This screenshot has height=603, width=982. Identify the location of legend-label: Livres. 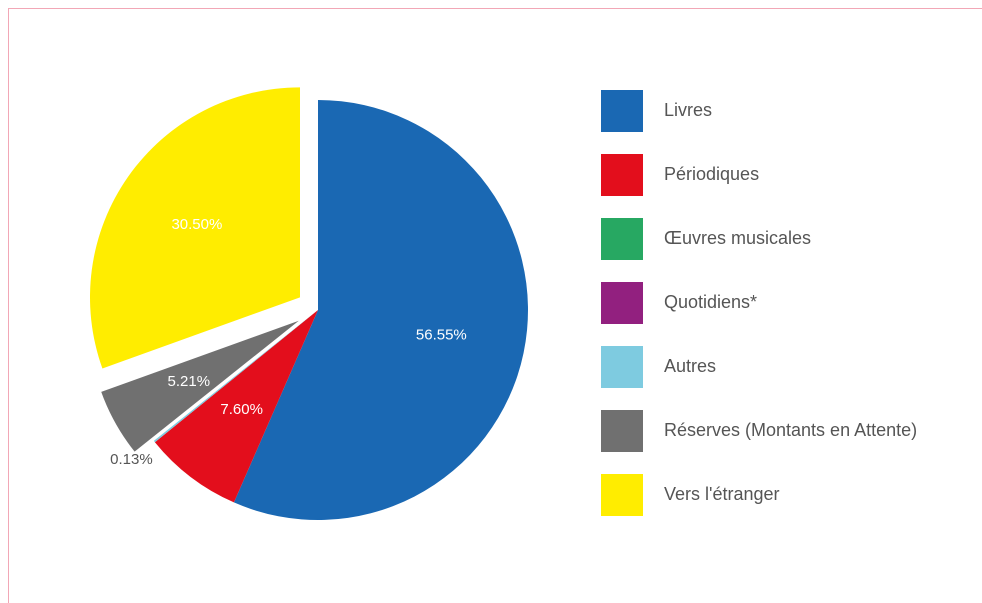
(688, 110).